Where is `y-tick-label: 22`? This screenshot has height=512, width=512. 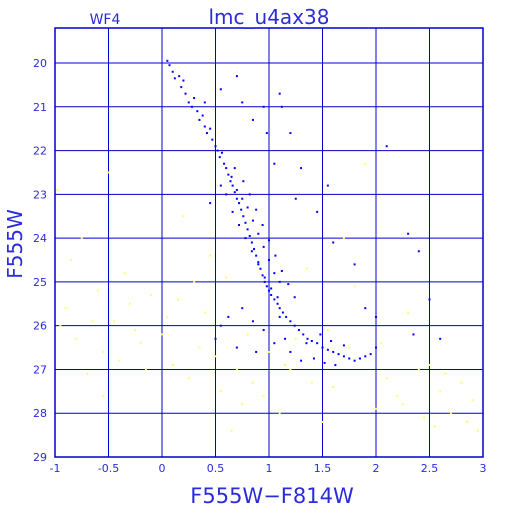 y-tick-label: 22 is located at coordinates (40, 151).